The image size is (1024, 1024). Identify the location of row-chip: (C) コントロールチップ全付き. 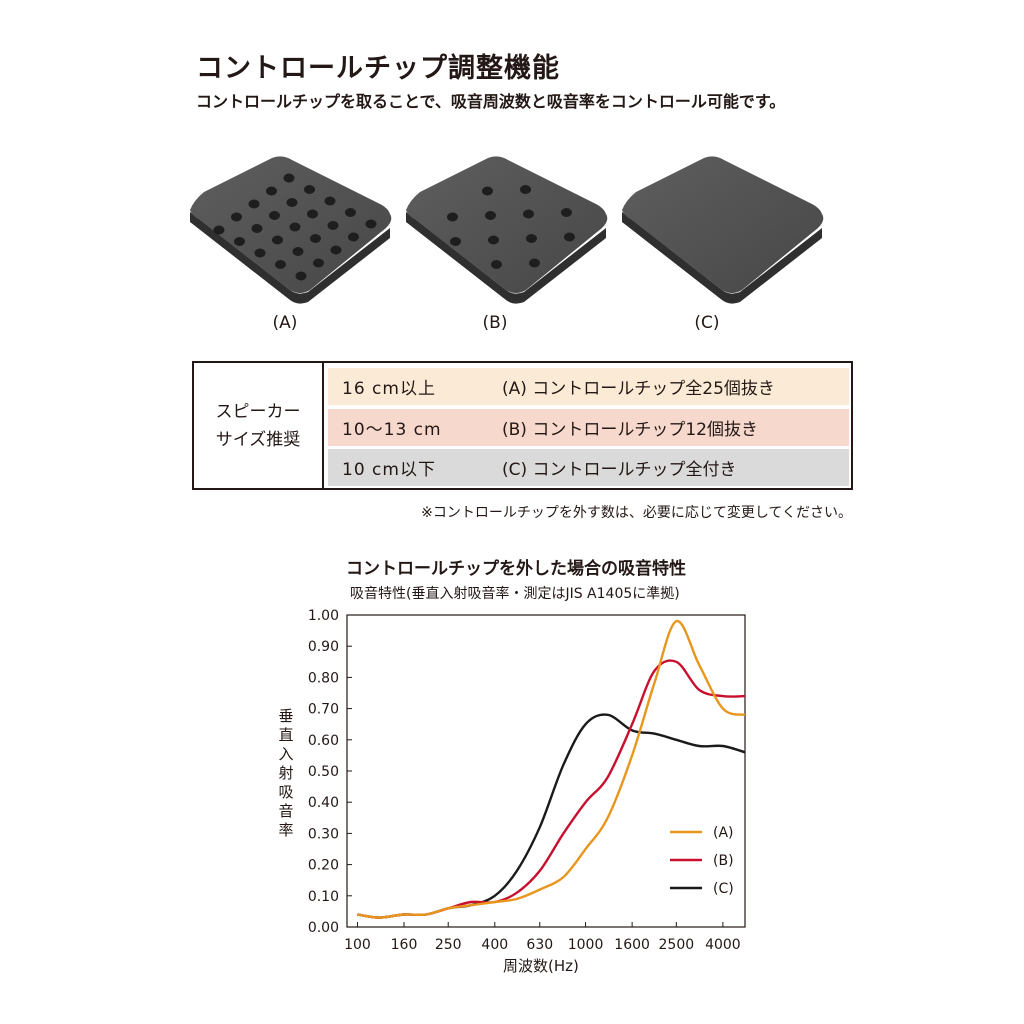
(619, 470).